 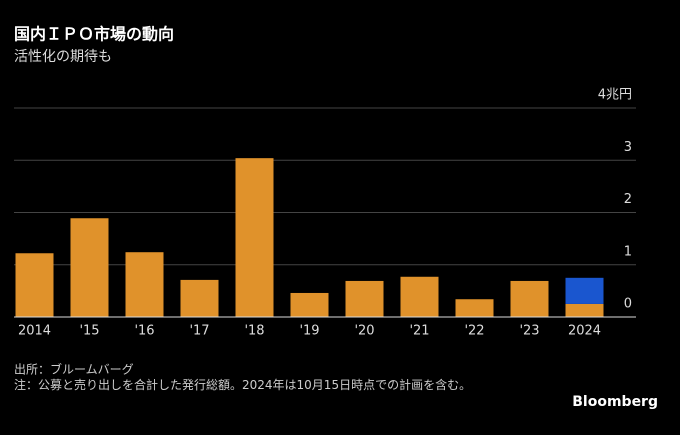 I want to click on x-tick-label: '17, so click(x=199, y=331).